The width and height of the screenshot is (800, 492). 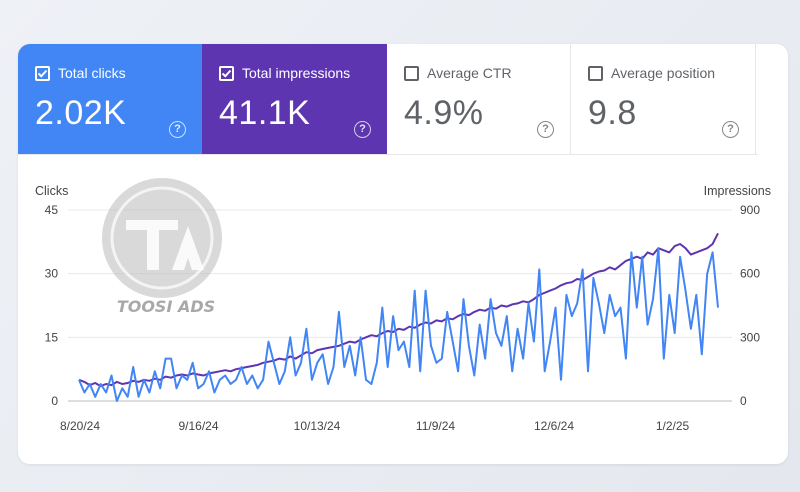 I want to click on total-impressions-card: Total impressions 41.1K ?, so click(x=294, y=99).